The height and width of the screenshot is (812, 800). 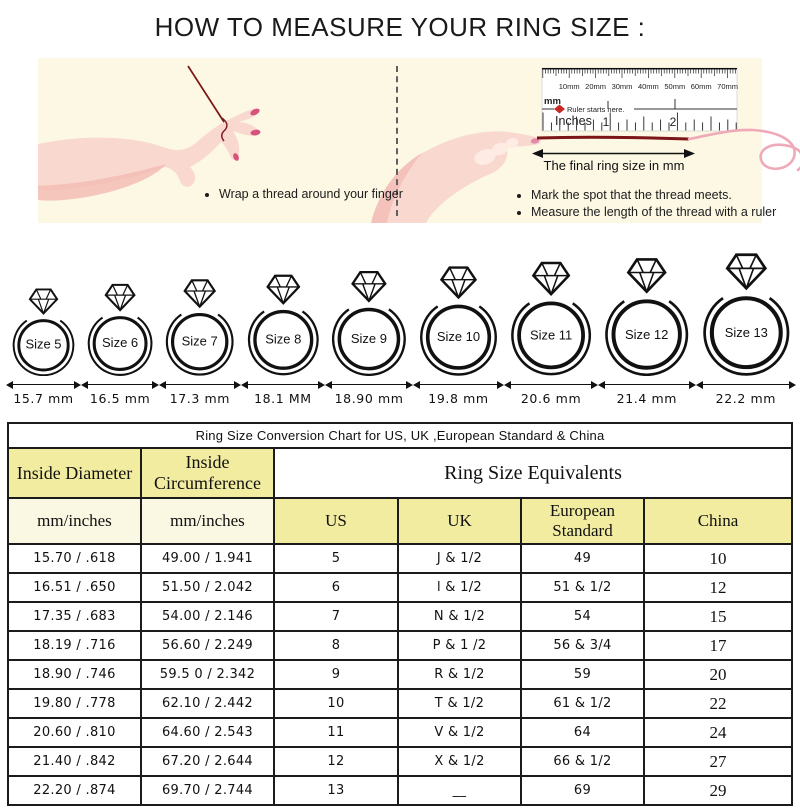 What do you see at coordinates (459, 616) in the screenshot?
I see `cell-uk-size: N & 1/2` at bounding box center [459, 616].